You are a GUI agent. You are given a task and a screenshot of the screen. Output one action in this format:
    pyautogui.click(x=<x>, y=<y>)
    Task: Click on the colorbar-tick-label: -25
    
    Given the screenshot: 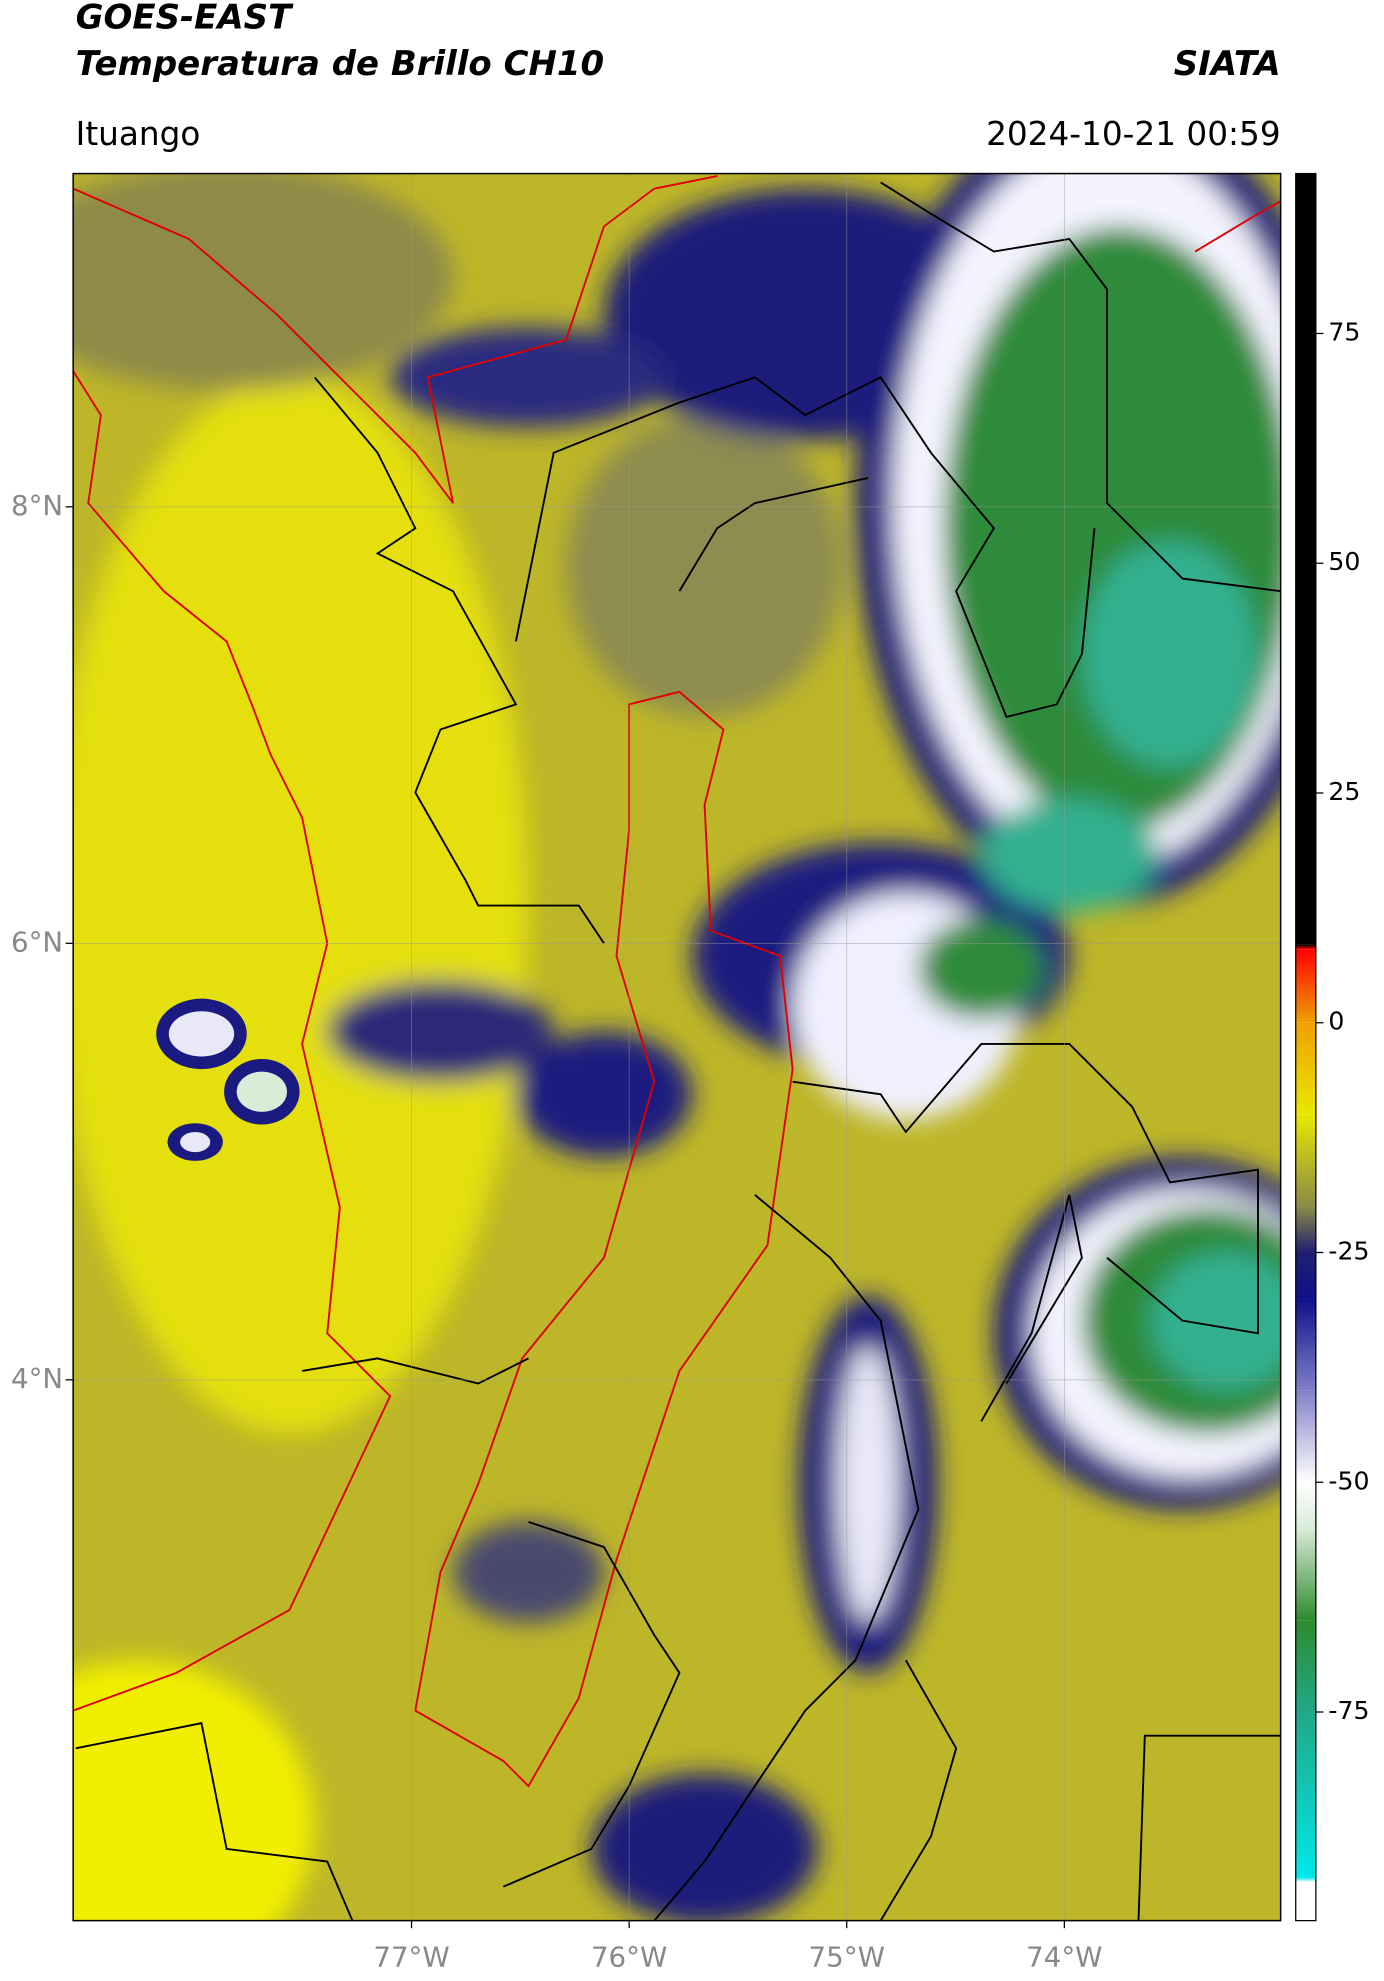 What is the action you would take?
    pyautogui.click(x=1348, y=1251)
    